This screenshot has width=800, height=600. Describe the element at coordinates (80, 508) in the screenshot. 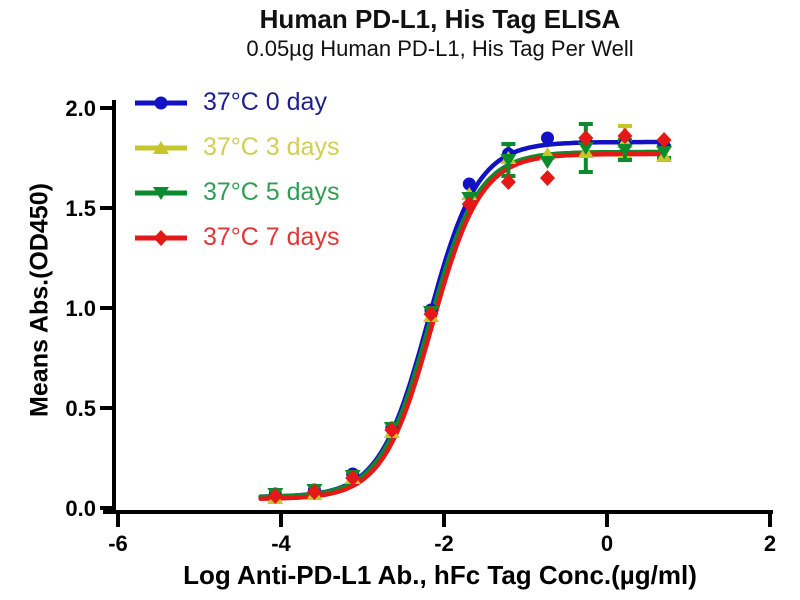

I see `y-tick-label: 0.0` at that location.